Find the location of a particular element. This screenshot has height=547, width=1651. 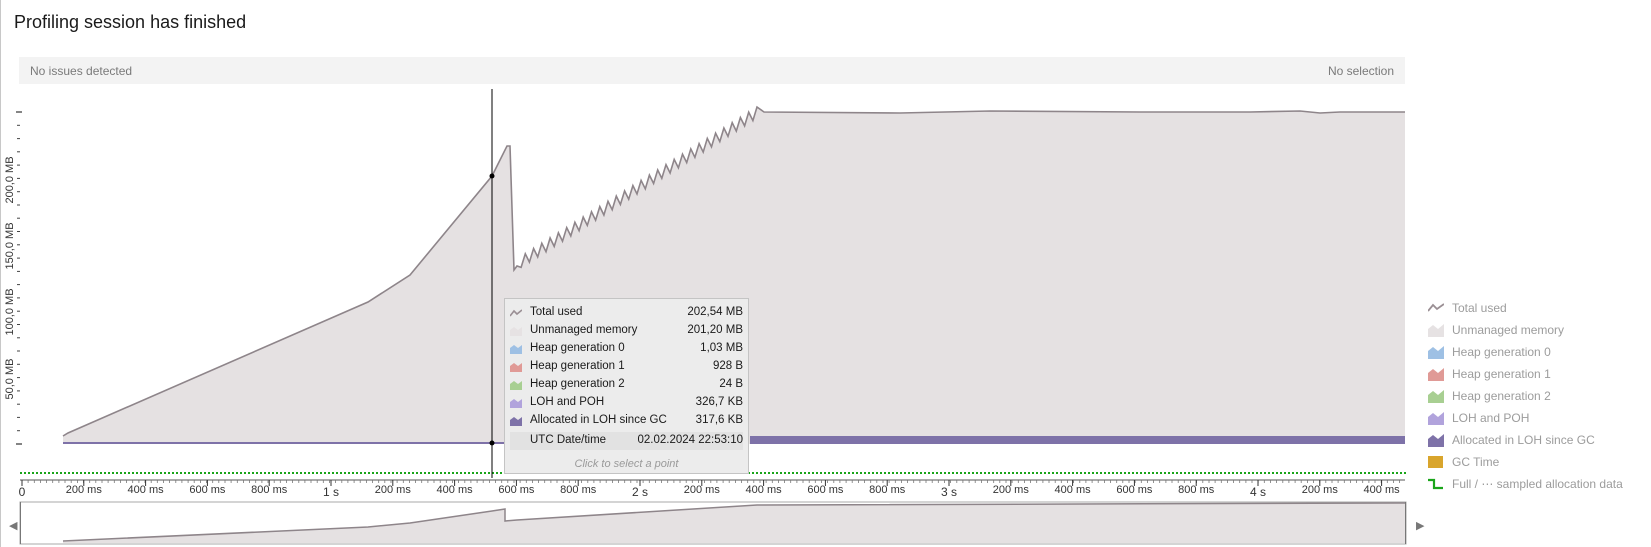

legend-item: Full / ⋯ sampled allocation data is located at coordinates (1536, 484).